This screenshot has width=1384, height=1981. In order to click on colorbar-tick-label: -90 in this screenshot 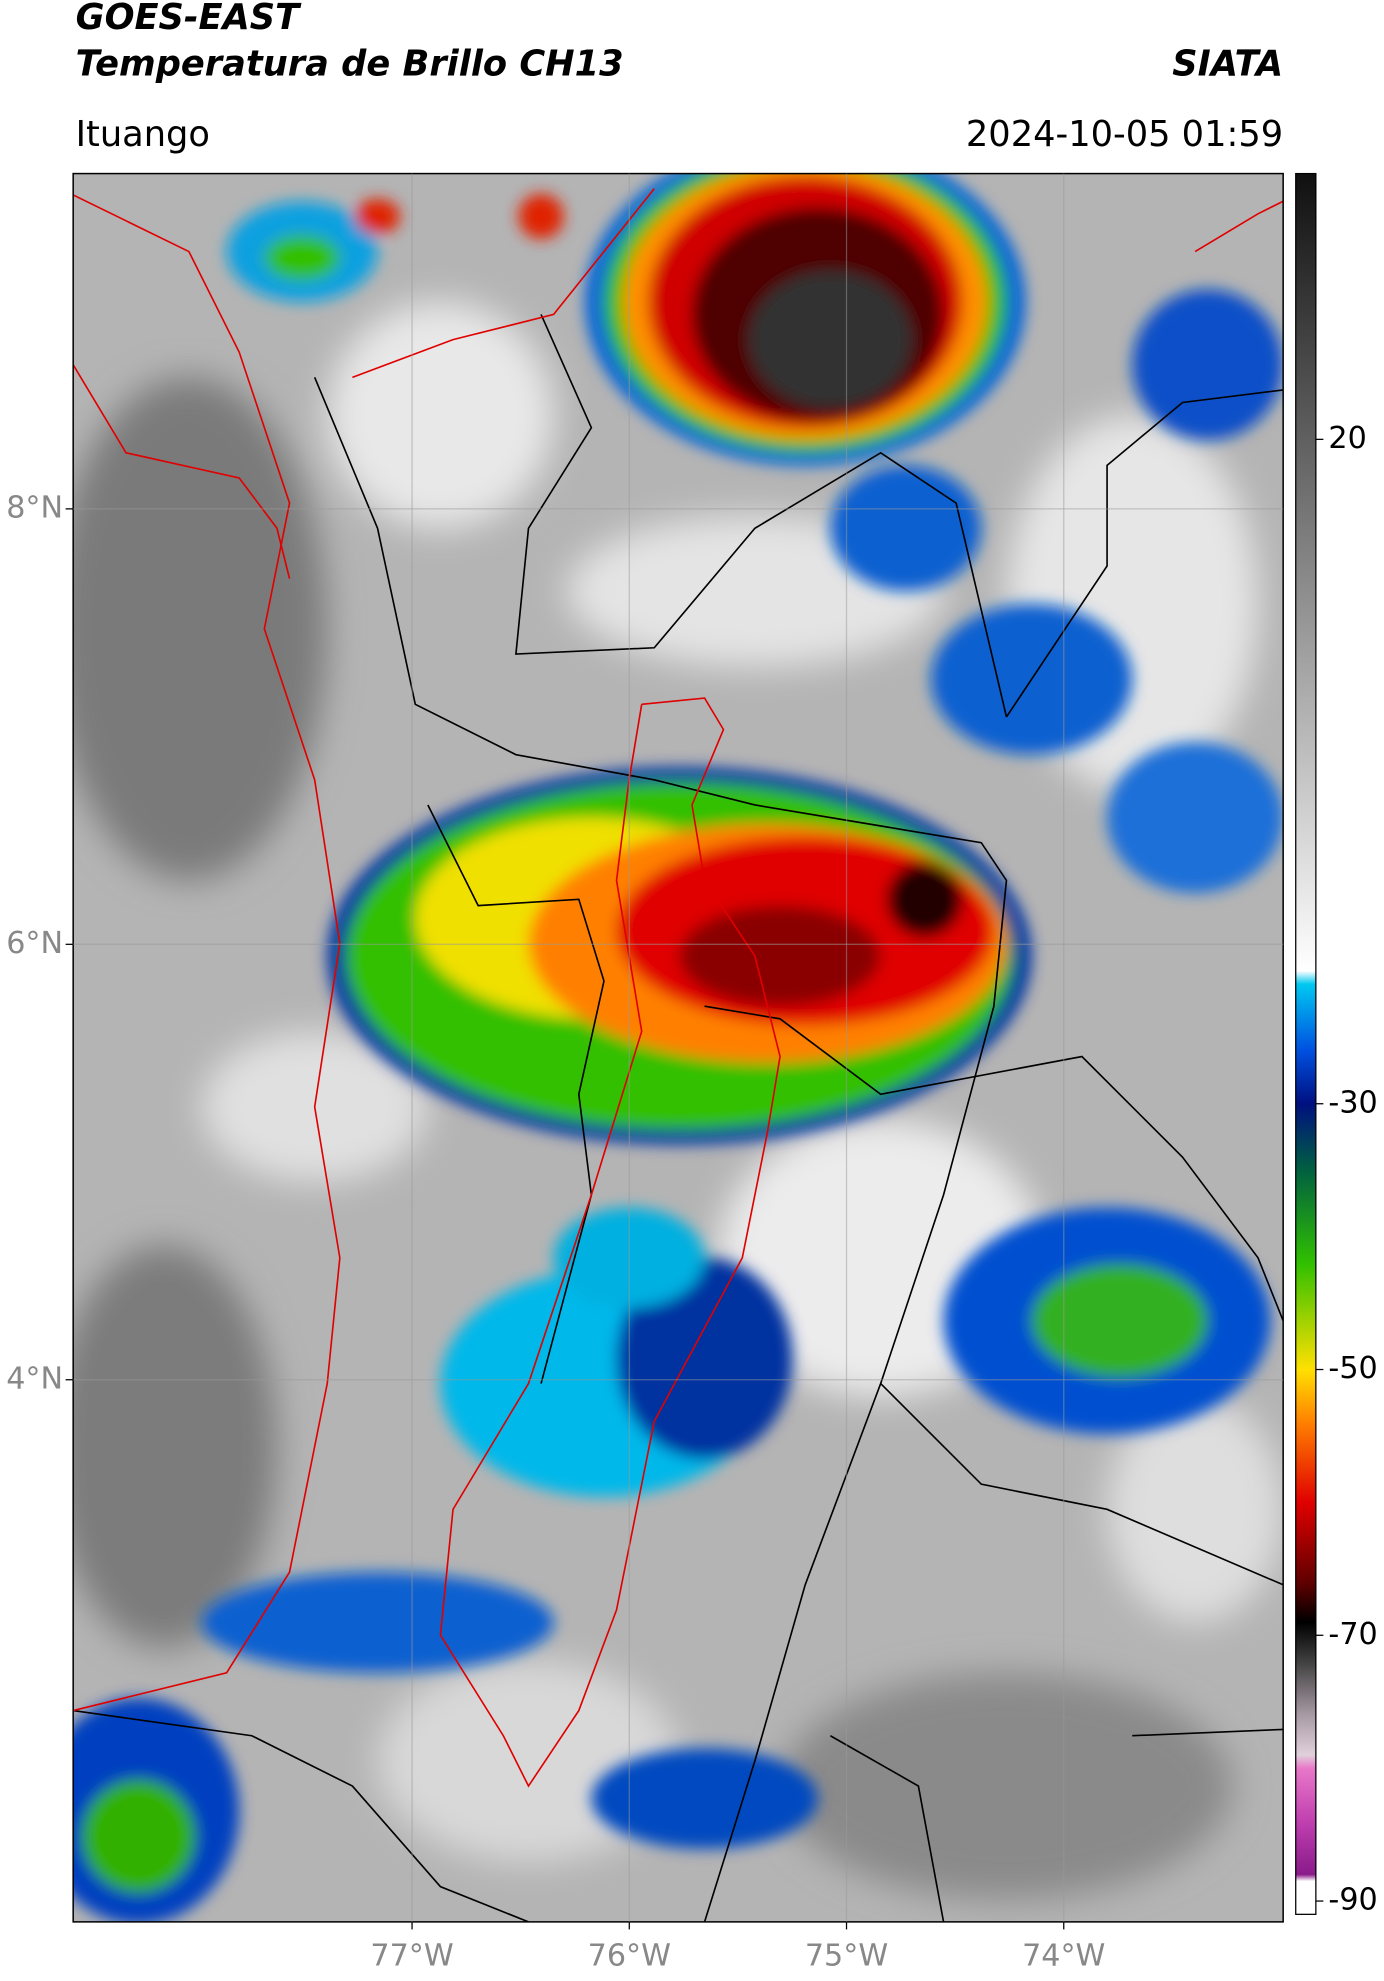, I will do `click(1352, 1900)`.